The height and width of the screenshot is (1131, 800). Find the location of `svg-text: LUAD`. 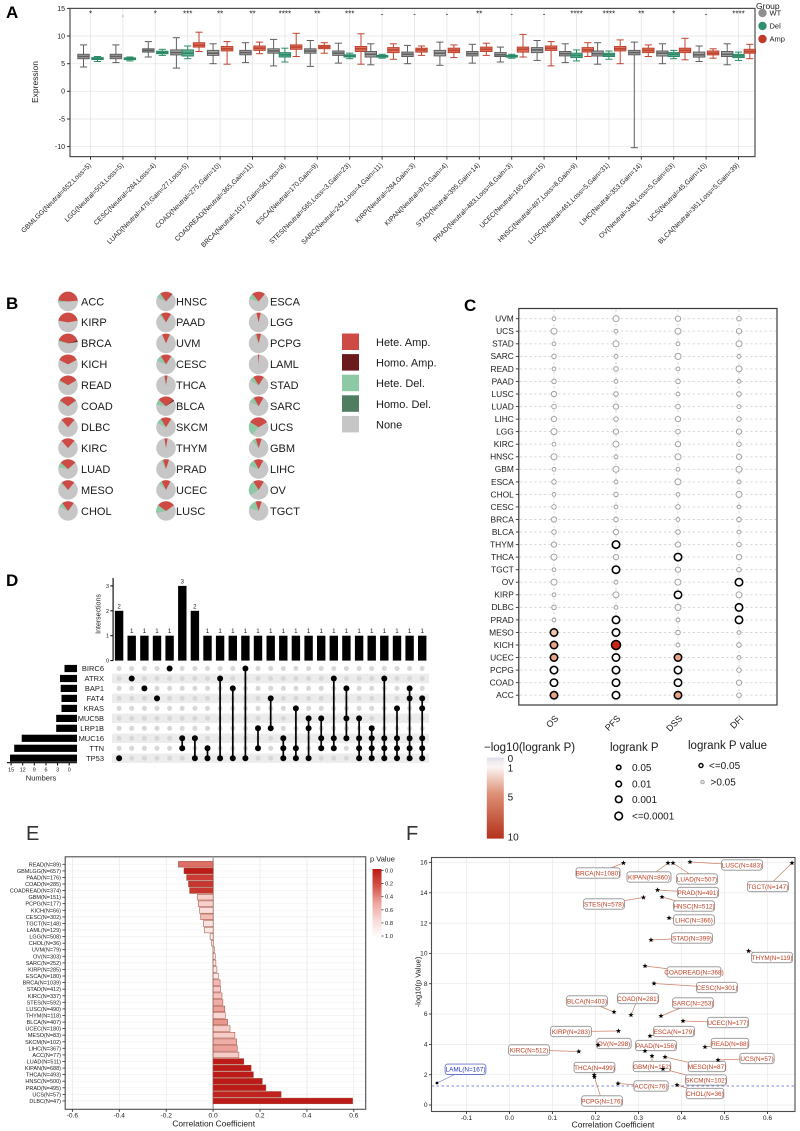

svg-text: LUAD is located at coordinates (95, 470).